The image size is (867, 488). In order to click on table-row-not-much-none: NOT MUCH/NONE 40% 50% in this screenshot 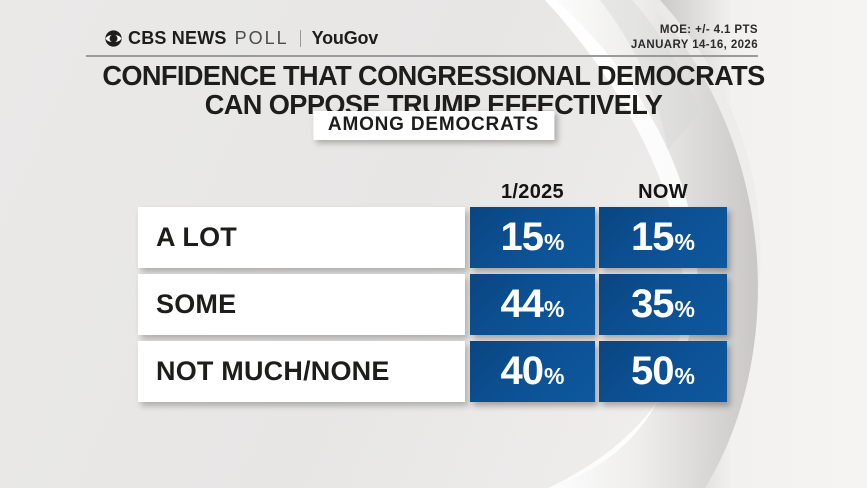, I will do `click(432, 371)`.